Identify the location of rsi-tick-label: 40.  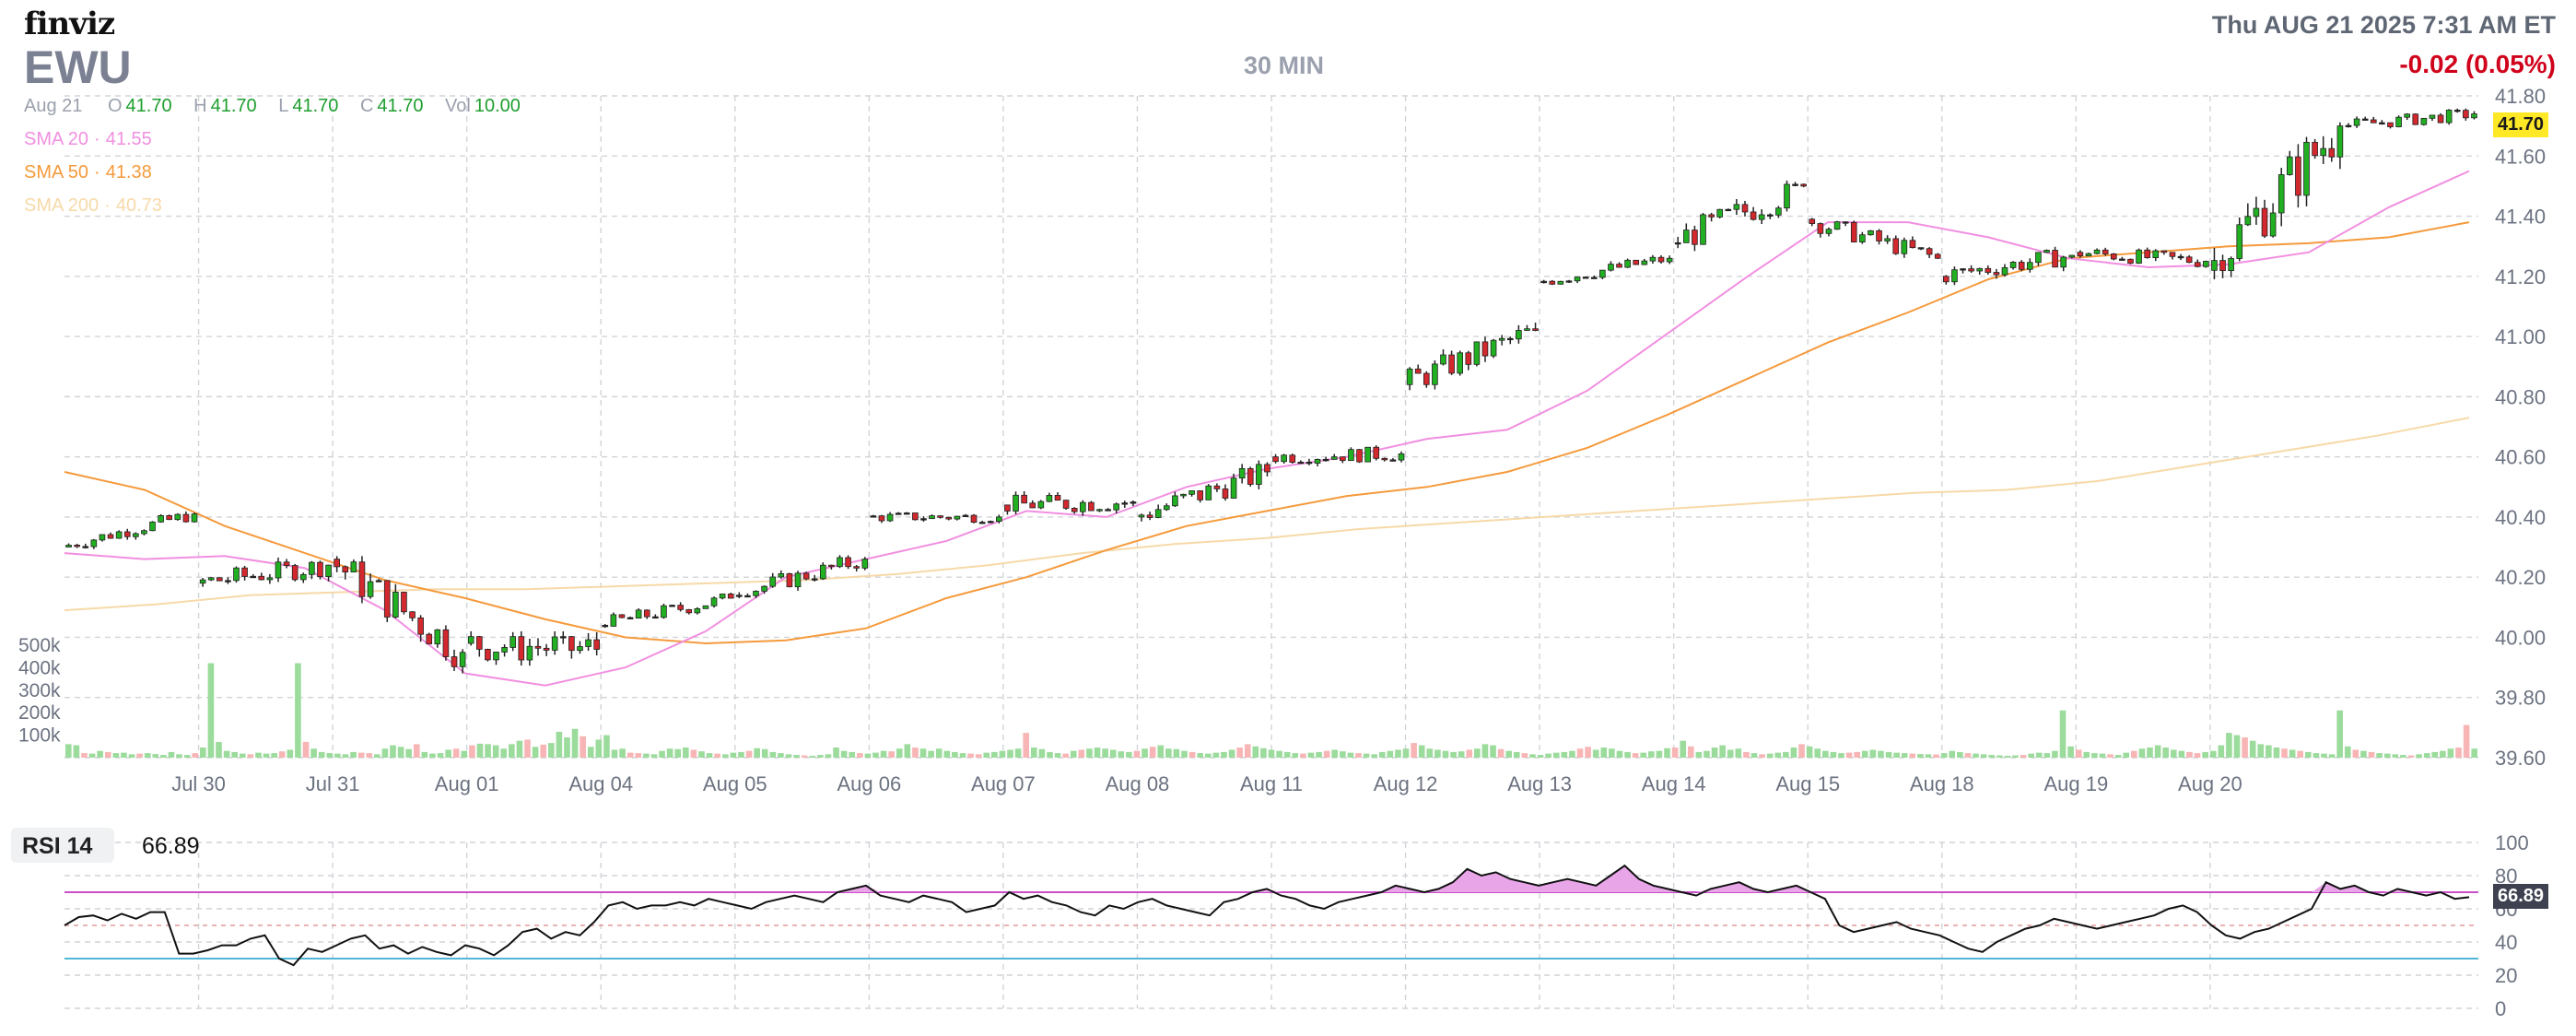
(2506, 943).